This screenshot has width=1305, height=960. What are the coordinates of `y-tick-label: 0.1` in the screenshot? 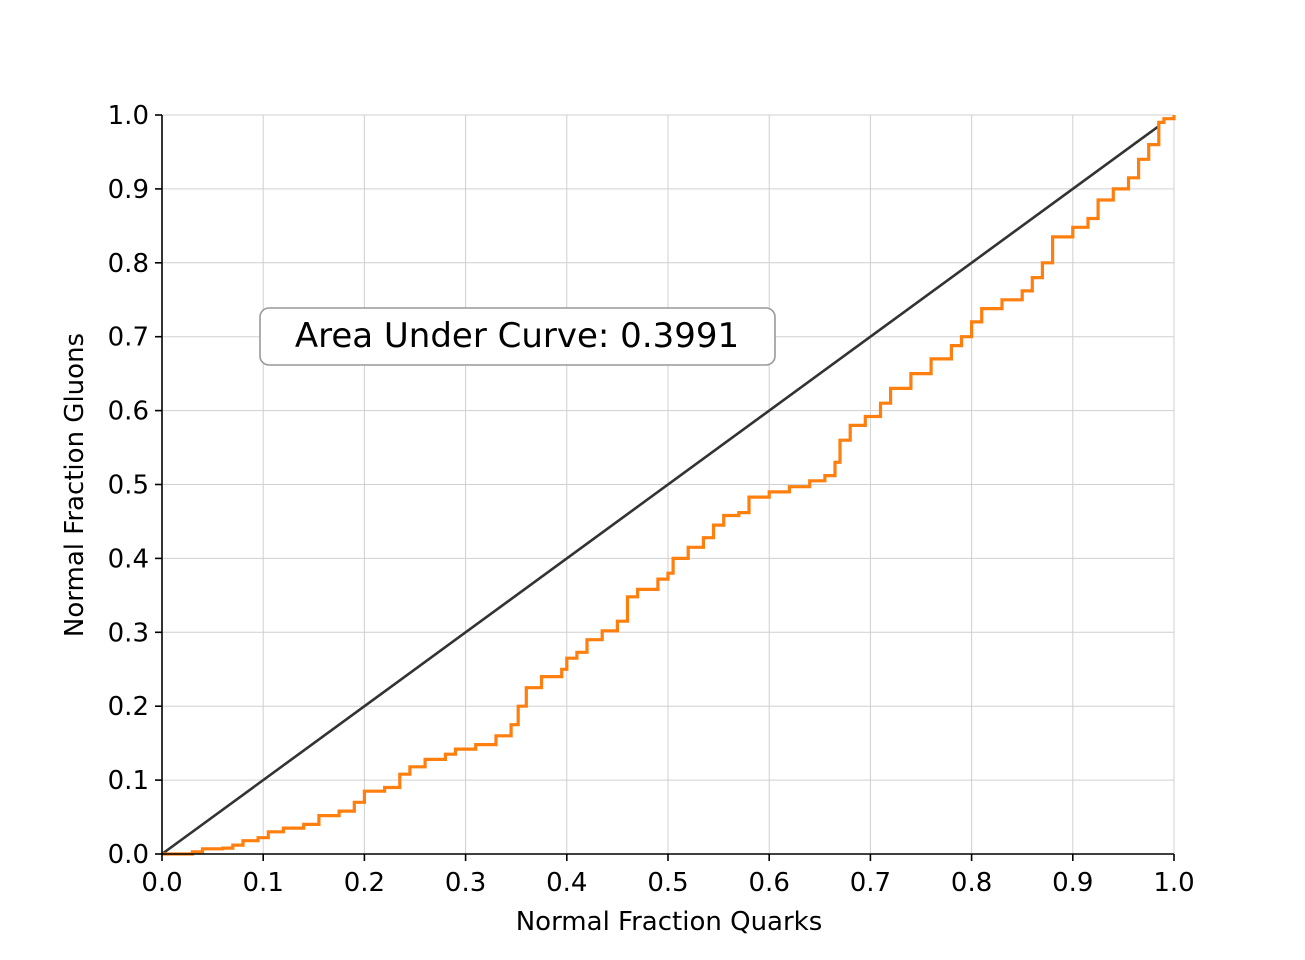 It's located at (128, 781).